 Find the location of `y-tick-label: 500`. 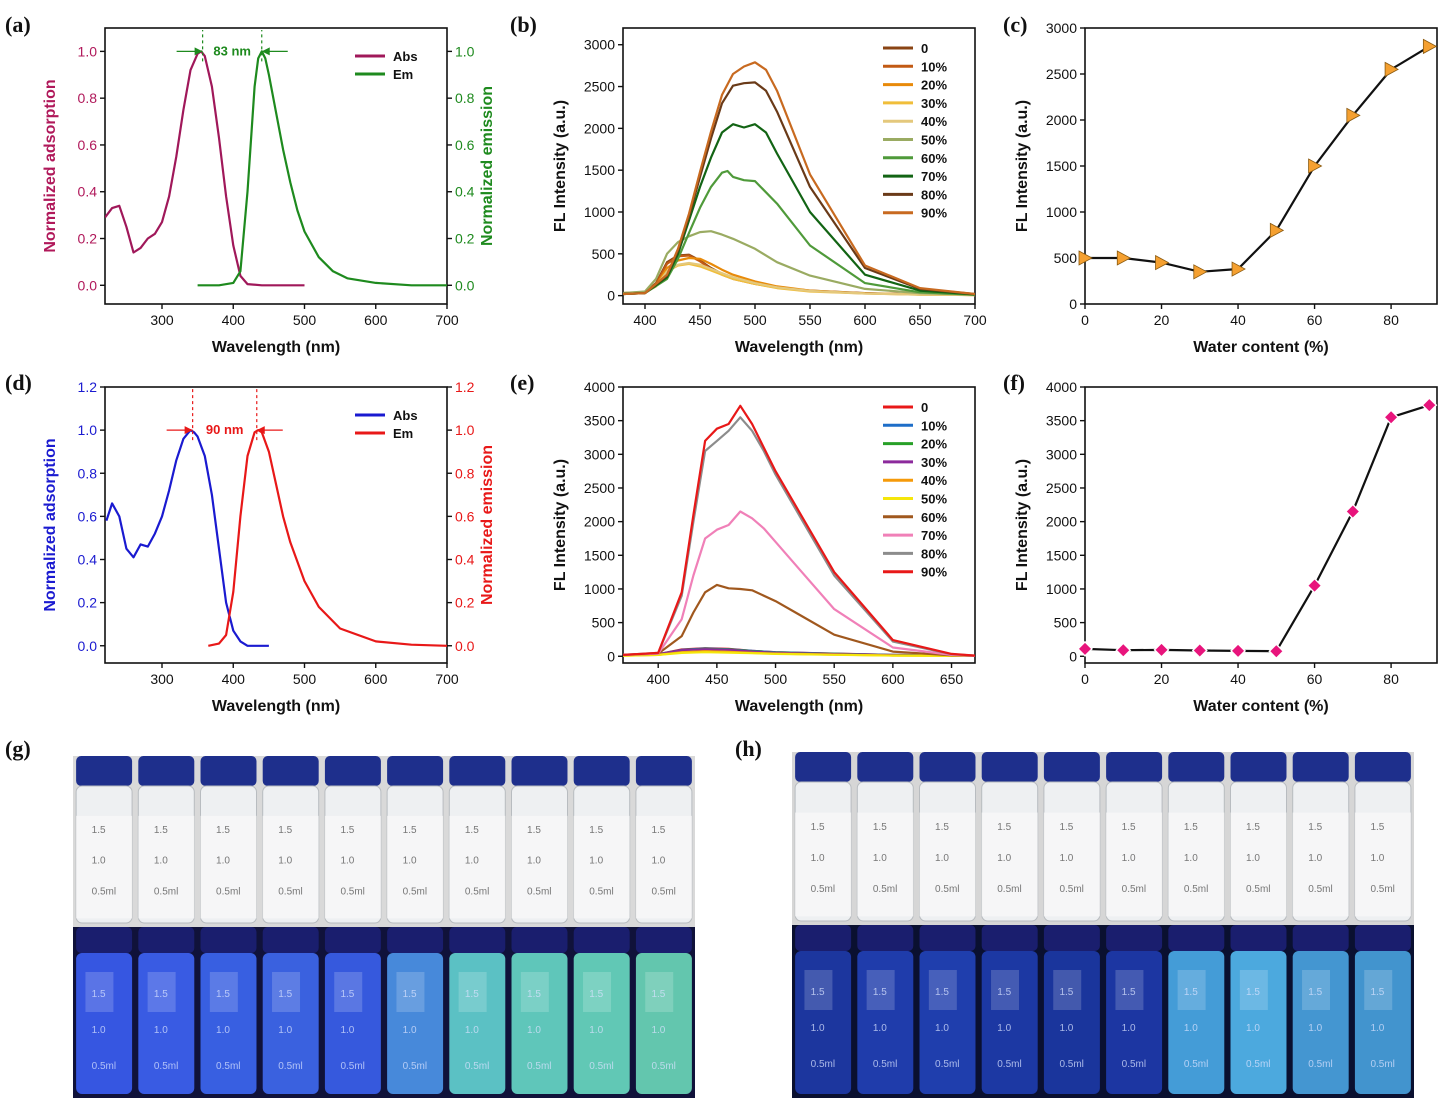

y-tick-label: 500 is located at coordinates (604, 623).